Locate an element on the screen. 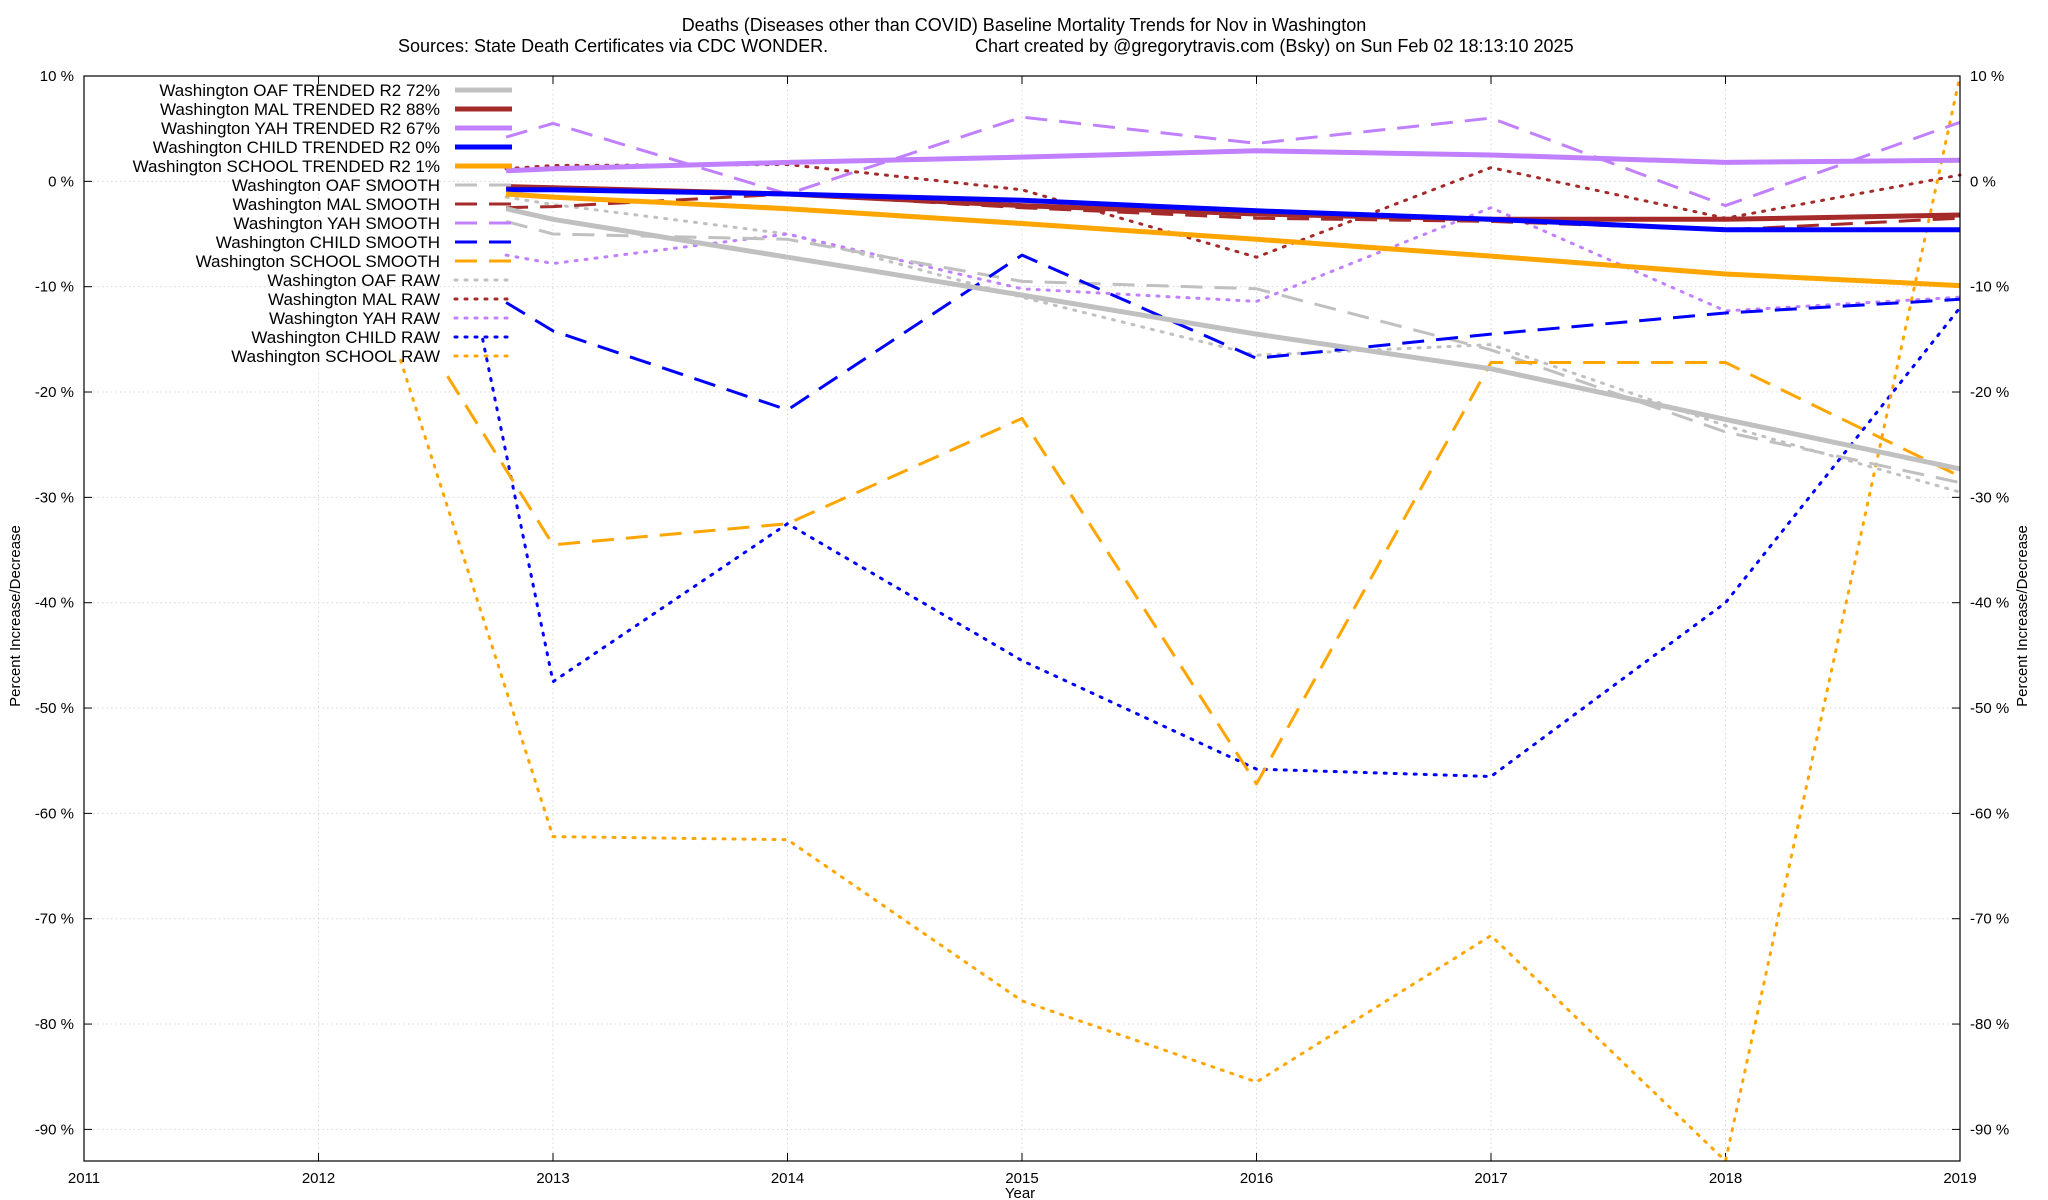 The height and width of the screenshot is (1200, 2048). y-tick-label-right: -60 % is located at coordinates (1989, 813).